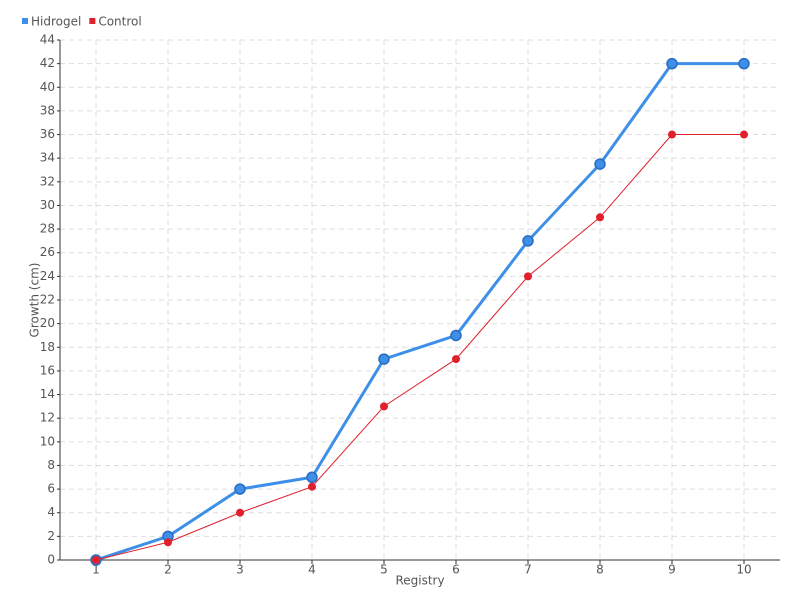 The width and height of the screenshot is (800, 600). What do you see at coordinates (456, 570) in the screenshot?
I see `x-tick-label: 6` at bounding box center [456, 570].